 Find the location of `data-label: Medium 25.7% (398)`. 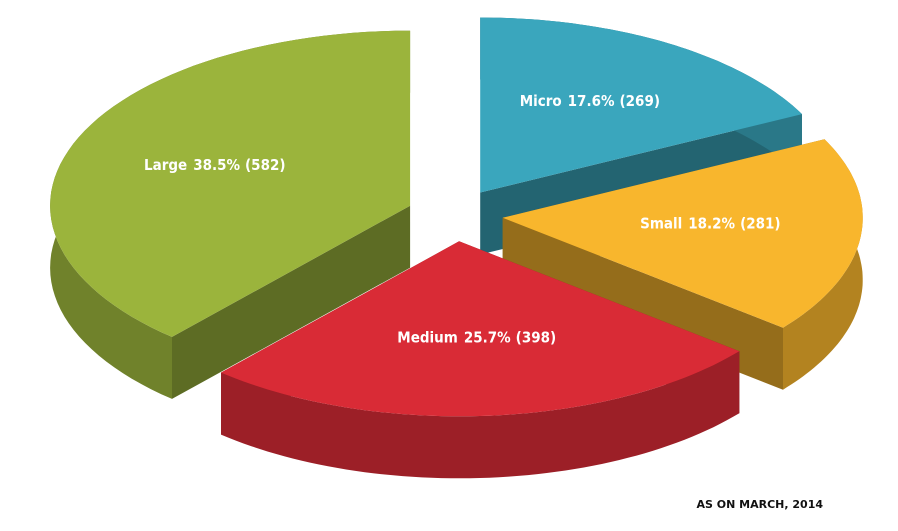

data-label: Medium 25.7% (398) is located at coordinates (476, 337).